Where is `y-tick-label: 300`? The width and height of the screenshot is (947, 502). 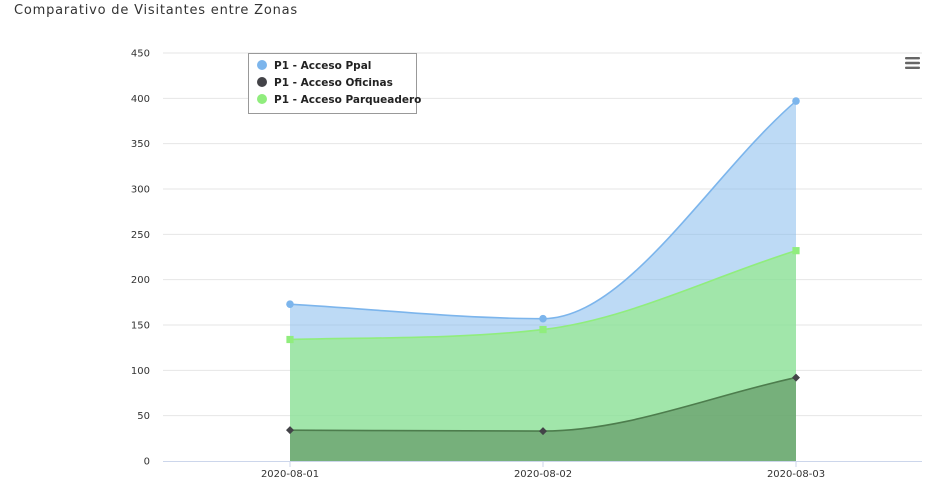 y-tick-label: 300 is located at coordinates (140, 190).